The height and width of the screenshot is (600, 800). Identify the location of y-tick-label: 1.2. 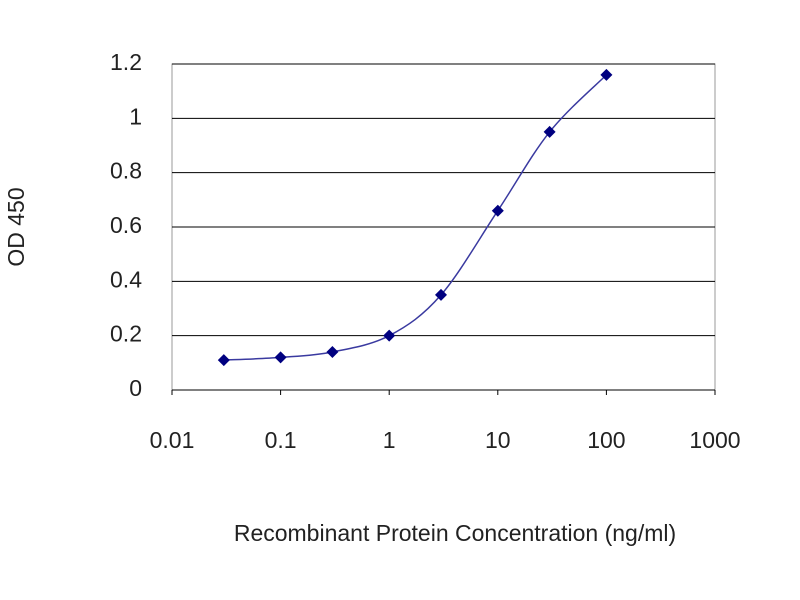
(126, 62).